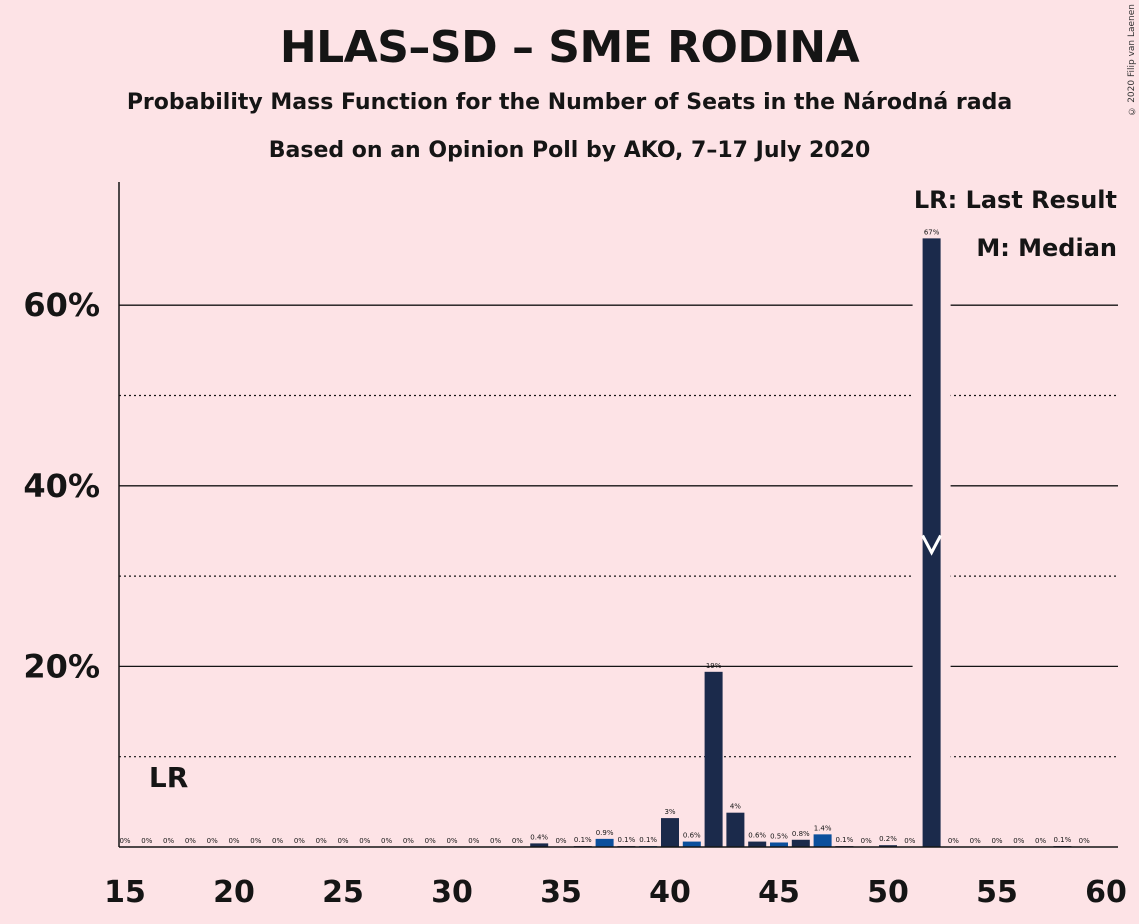  Describe the element at coordinates (757, 836) in the screenshot. I see `bar-label-seat-44: 0.6%` at that location.